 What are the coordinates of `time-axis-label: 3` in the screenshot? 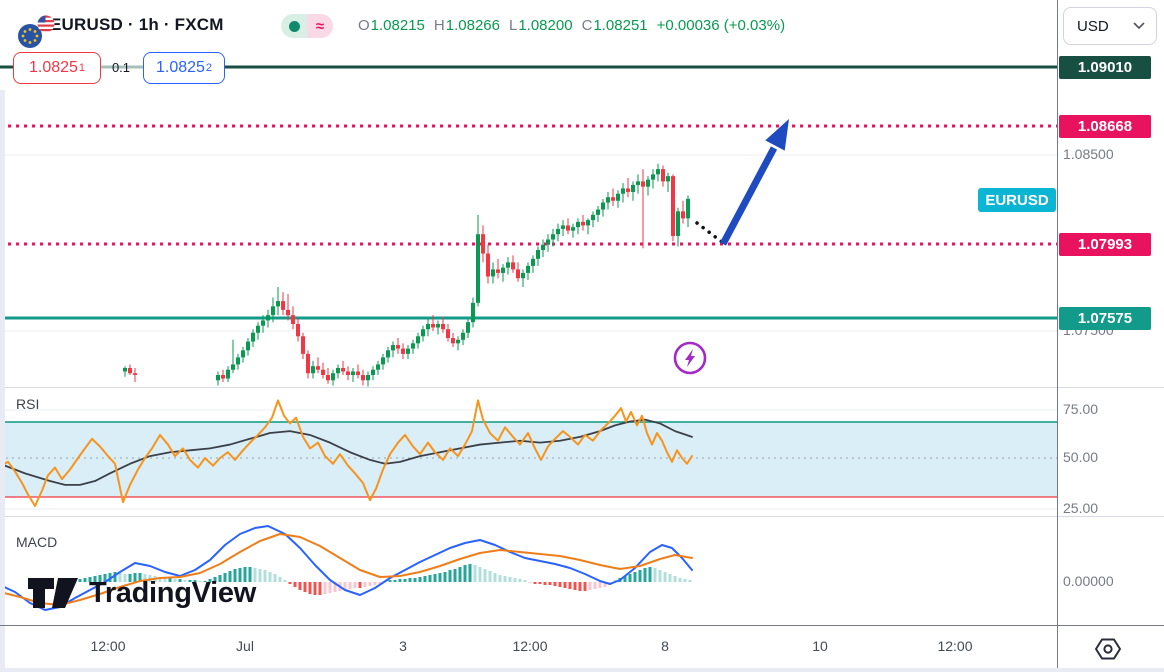 It's located at (403, 646).